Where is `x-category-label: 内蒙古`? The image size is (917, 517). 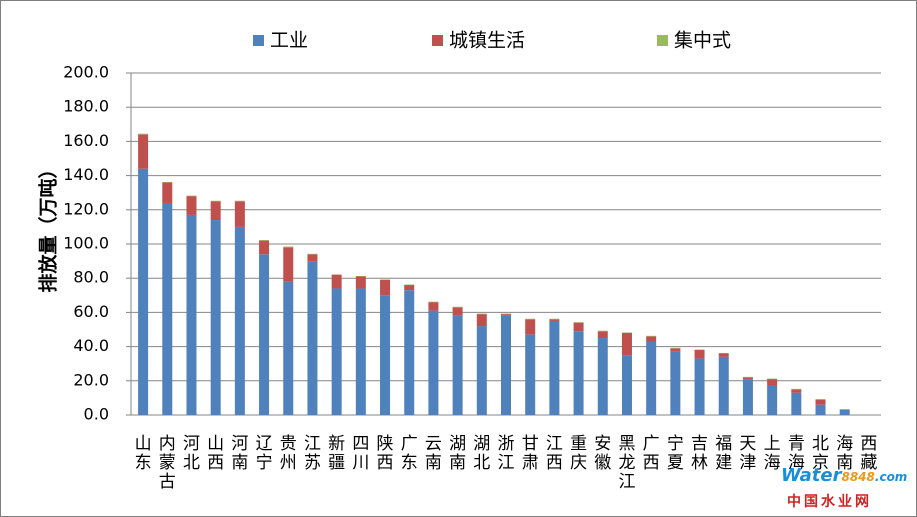 x-category-label: 内蒙古 is located at coordinates (167, 463).